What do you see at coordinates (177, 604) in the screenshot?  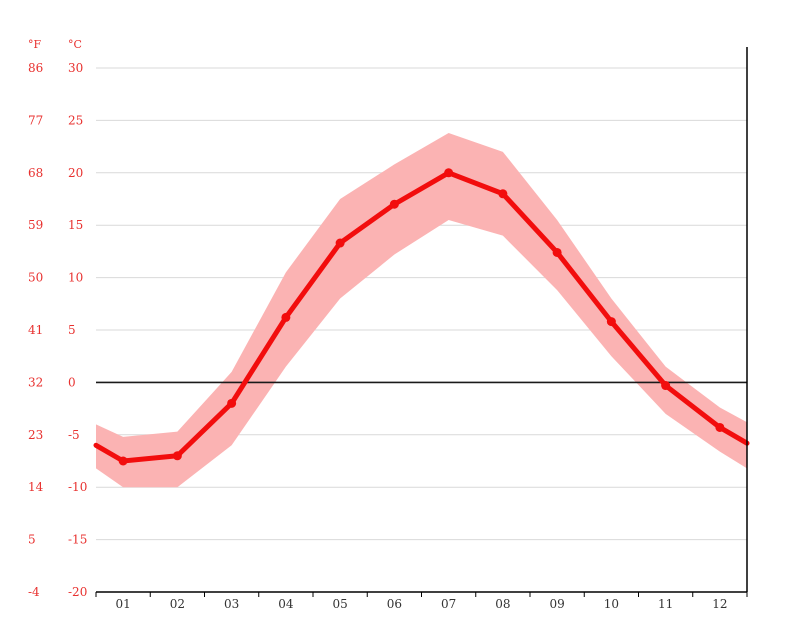 I see `month-tick-label: 02` at bounding box center [177, 604].